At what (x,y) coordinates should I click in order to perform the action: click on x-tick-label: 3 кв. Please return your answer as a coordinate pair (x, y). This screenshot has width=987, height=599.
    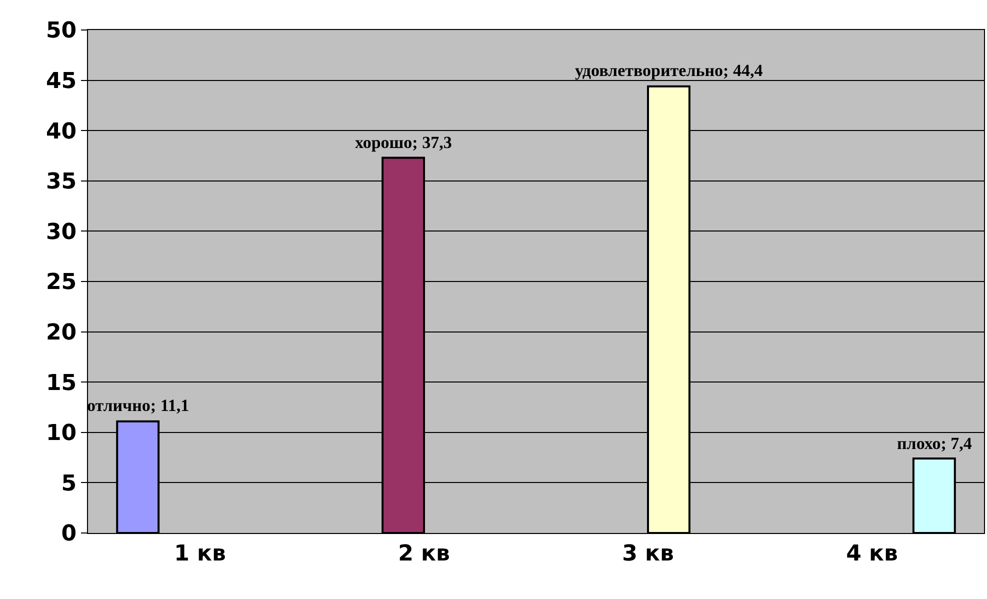
    Looking at the image, I should click on (648, 553).